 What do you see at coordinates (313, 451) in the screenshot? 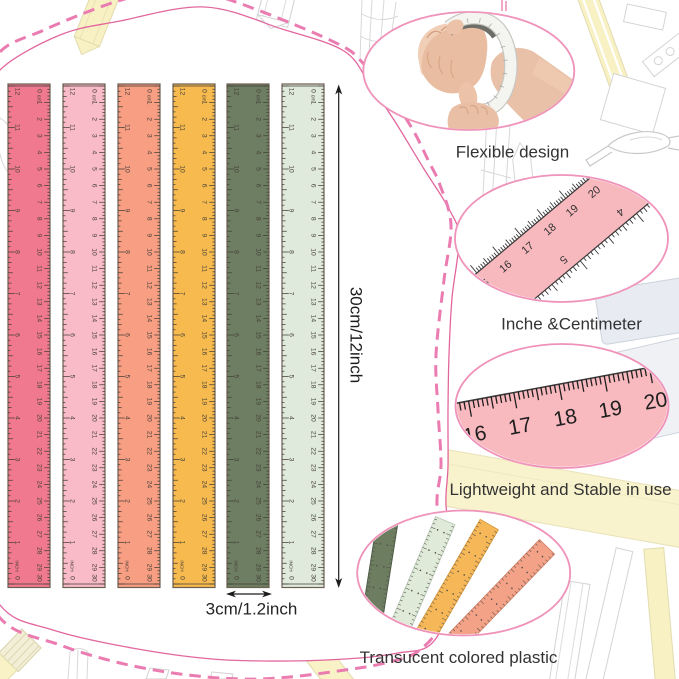
I see `svg-text: 22` at bounding box center [313, 451].